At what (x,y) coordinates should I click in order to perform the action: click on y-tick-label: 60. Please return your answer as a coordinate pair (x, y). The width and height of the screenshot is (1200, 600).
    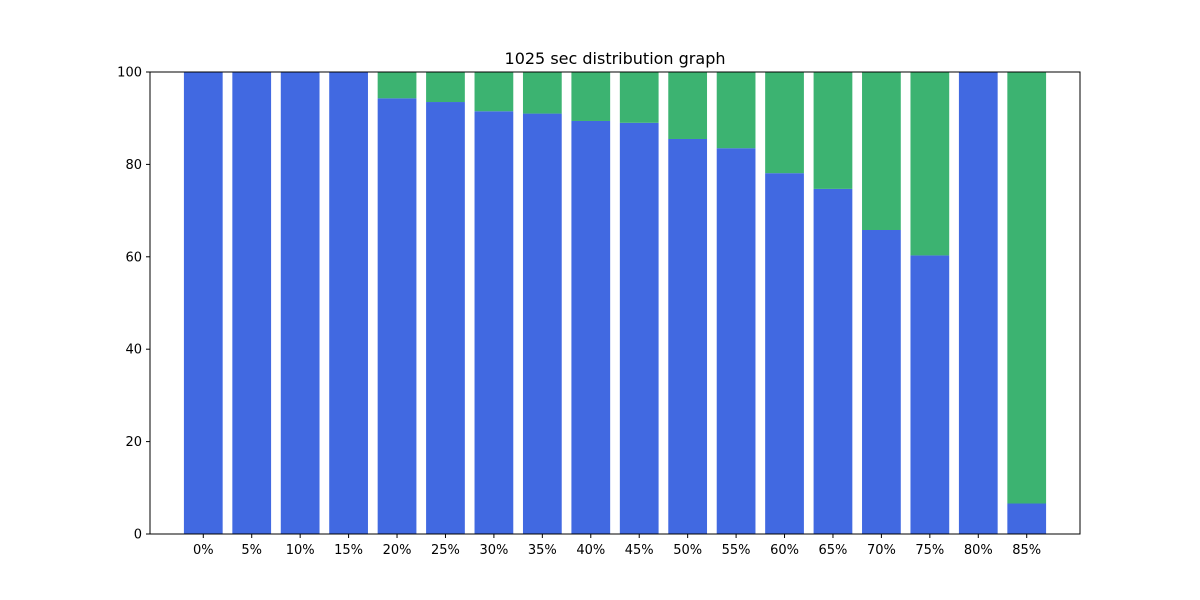
    Looking at the image, I should click on (133, 257).